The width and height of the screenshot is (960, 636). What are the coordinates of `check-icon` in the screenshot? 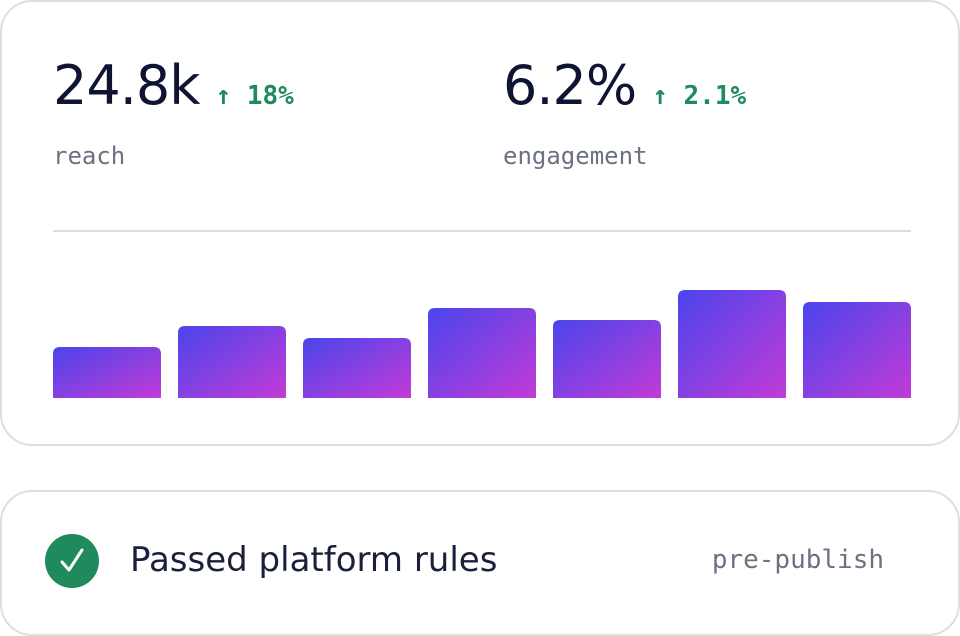 It's located at (72, 561).